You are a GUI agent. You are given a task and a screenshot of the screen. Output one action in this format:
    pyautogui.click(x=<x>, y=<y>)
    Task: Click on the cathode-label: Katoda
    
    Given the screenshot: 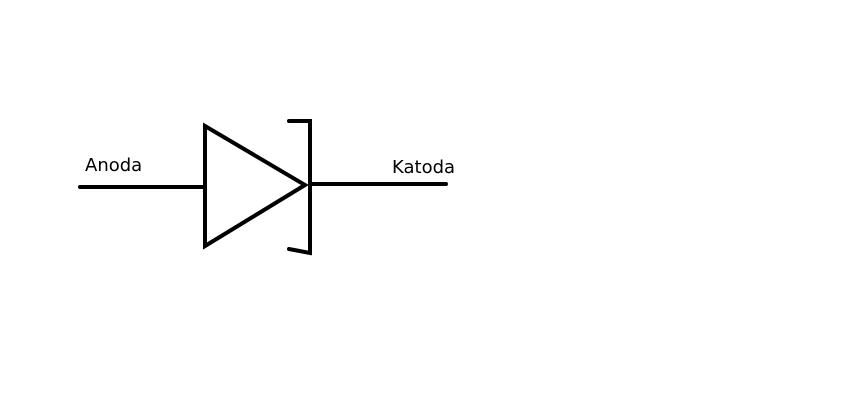 What is the action you would take?
    pyautogui.click(x=423, y=167)
    